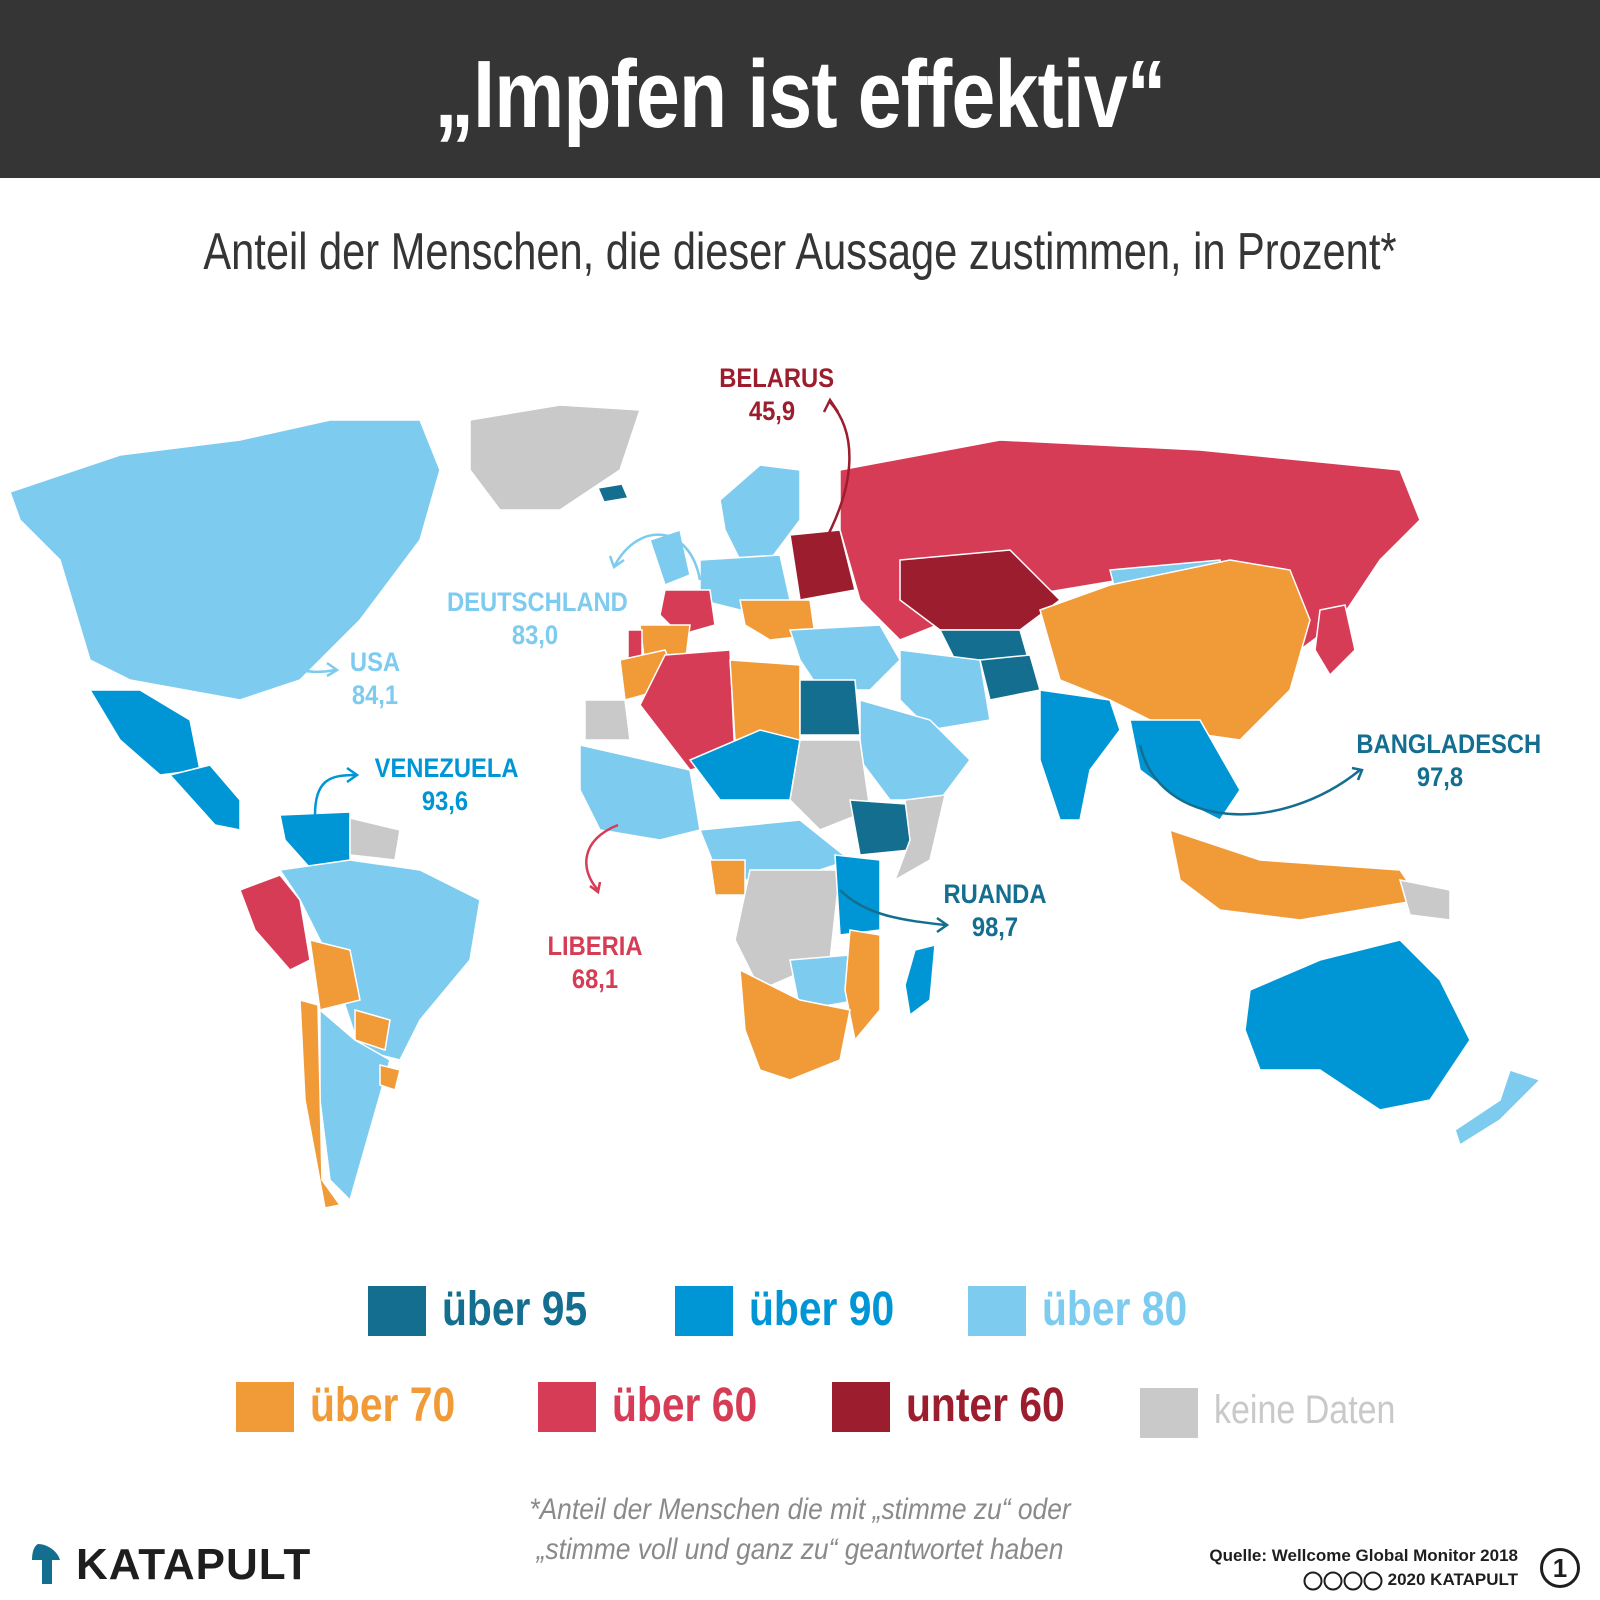 Image resolution: width=1600 pixels, height=1600 pixels. Describe the element at coordinates (670, 557) in the screenshot. I see `region-uk` at that location.